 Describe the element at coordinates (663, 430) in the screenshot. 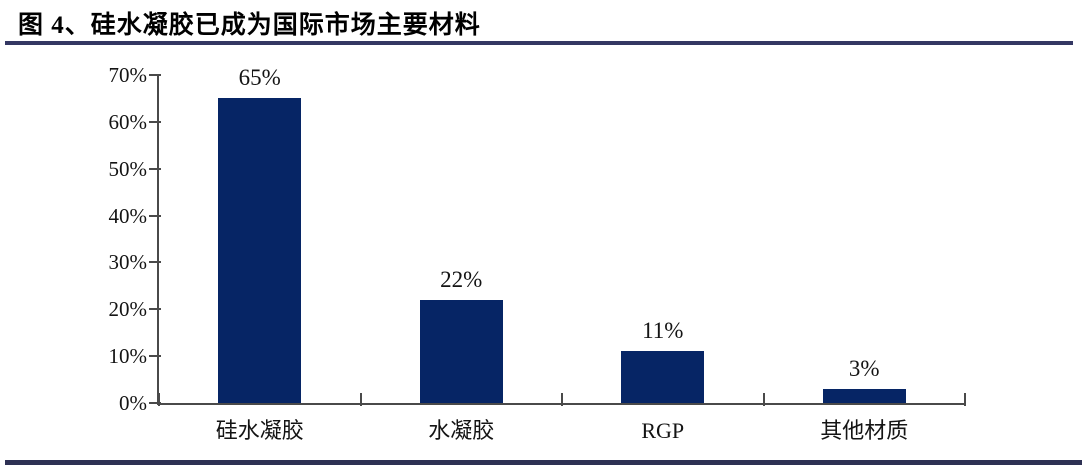

I see `x-category-label: RGP` at that location.